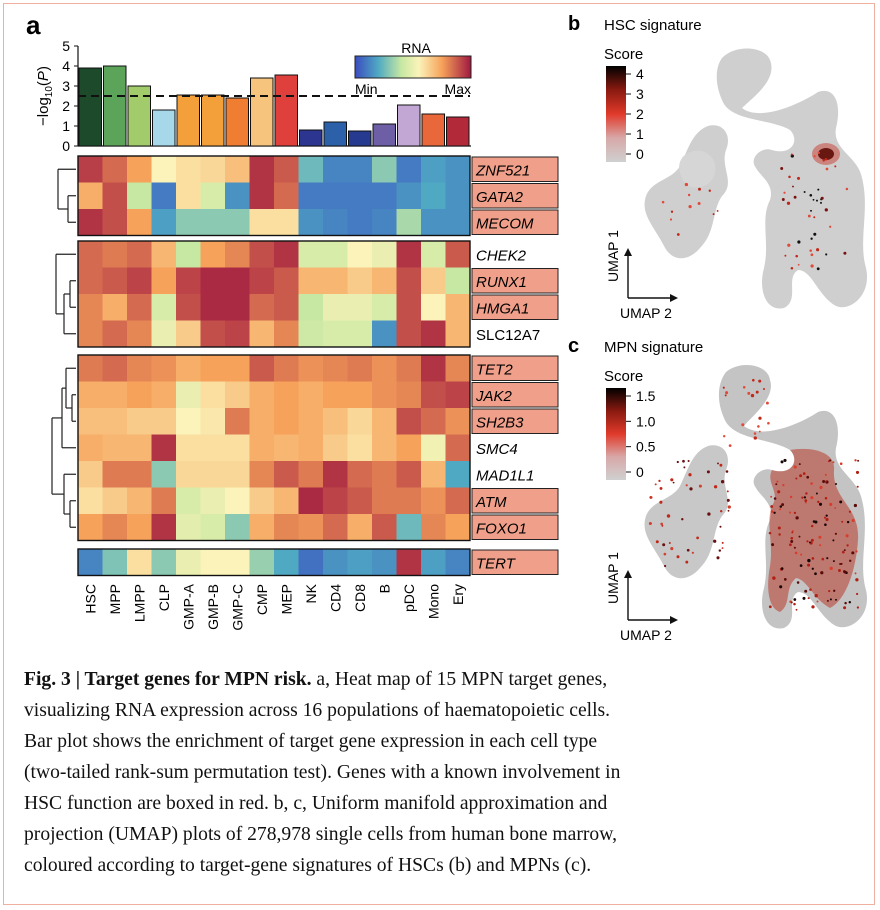 The height and width of the screenshot is (910, 880). Describe the element at coordinates (646, 447) in the screenshot. I see `colorbar-tick-label: 0.5` at that location.